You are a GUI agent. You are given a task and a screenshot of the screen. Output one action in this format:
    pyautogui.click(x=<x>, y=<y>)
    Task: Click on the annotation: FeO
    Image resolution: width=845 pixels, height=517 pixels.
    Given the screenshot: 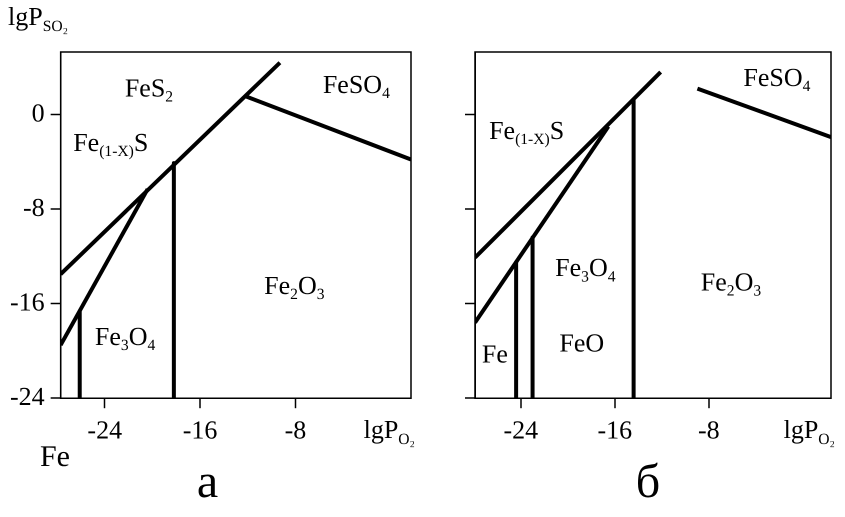 What is the action you would take?
    pyautogui.click(x=581, y=343)
    